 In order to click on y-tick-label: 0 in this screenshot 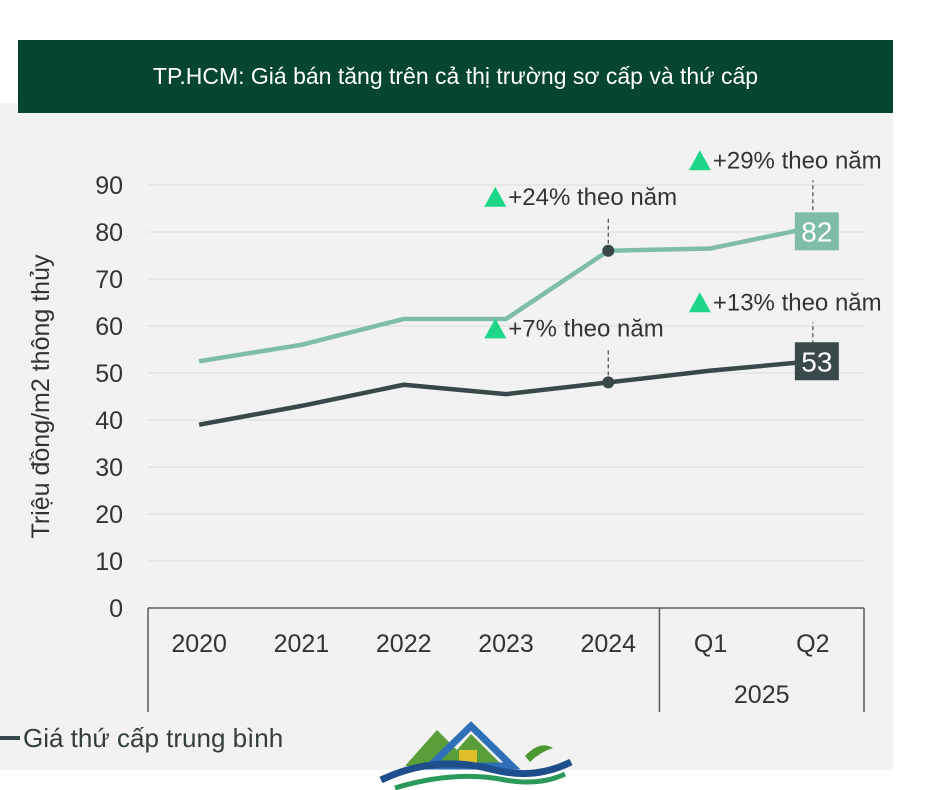, I will do `click(116, 609)`.